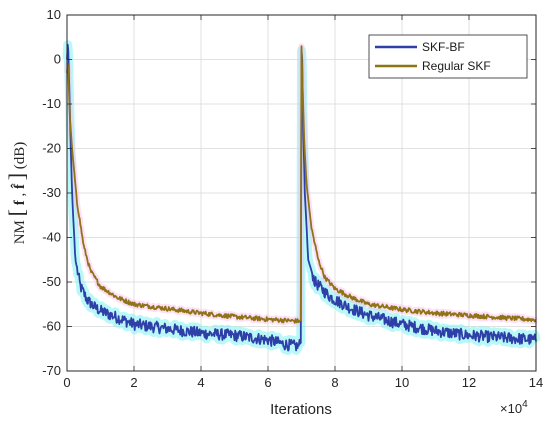 This screenshot has width=550, height=425. What do you see at coordinates (267, 382) in the screenshot?
I see `x-tick-label: 6` at bounding box center [267, 382].